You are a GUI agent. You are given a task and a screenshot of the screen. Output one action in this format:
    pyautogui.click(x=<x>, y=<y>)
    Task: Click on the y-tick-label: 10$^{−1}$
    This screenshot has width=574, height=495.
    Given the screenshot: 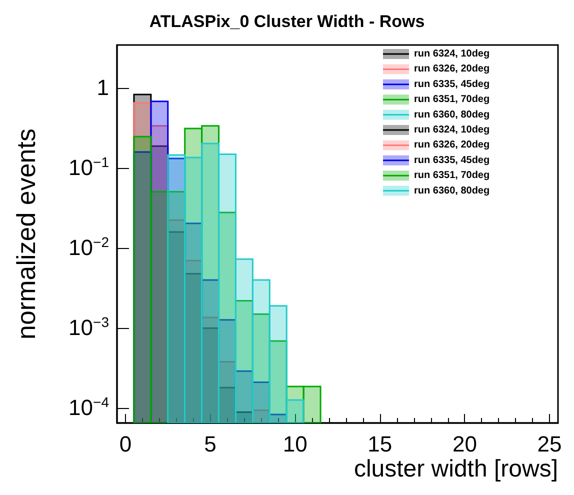 What is the action you would take?
    pyautogui.click(x=88, y=168)
    